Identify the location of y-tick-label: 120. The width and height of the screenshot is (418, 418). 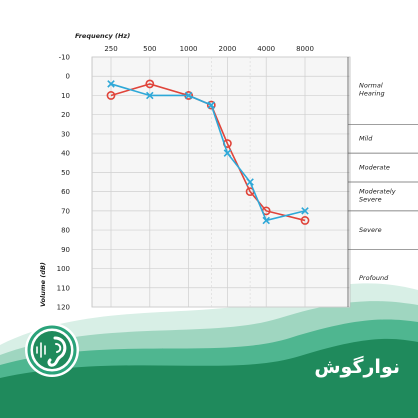
(63, 308).